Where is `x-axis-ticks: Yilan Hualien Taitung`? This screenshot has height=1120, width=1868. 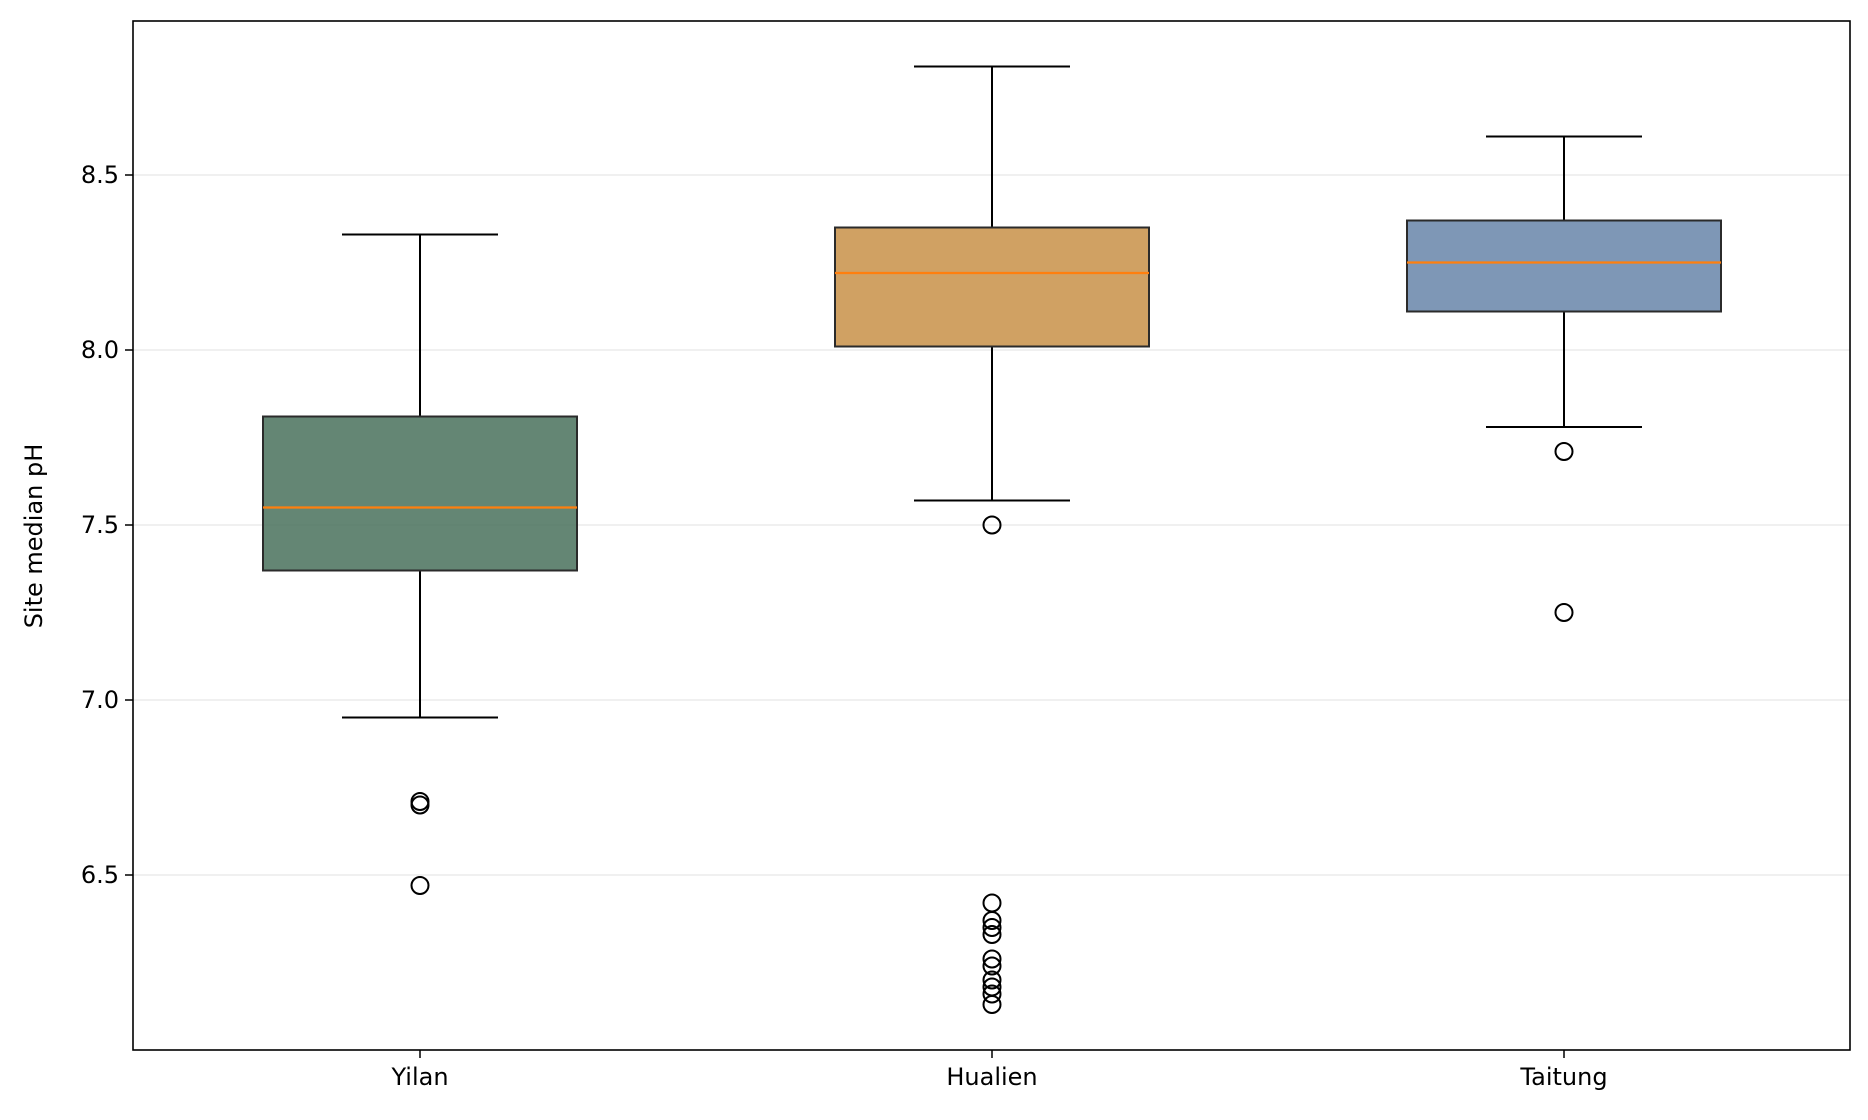
x-axis-ticks: Yilan Hualien Taitung is located at coordinates (999, 1070).